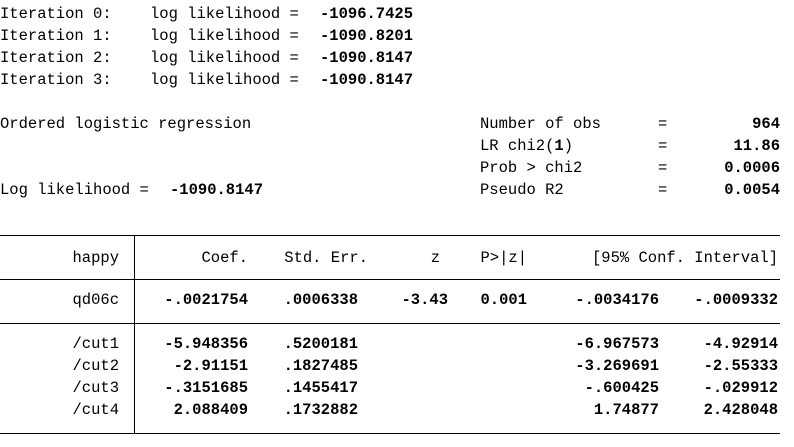  Describe the element at coordinates (756, 146) in the screenshot. I see `stat-value: 11.86` at that location.